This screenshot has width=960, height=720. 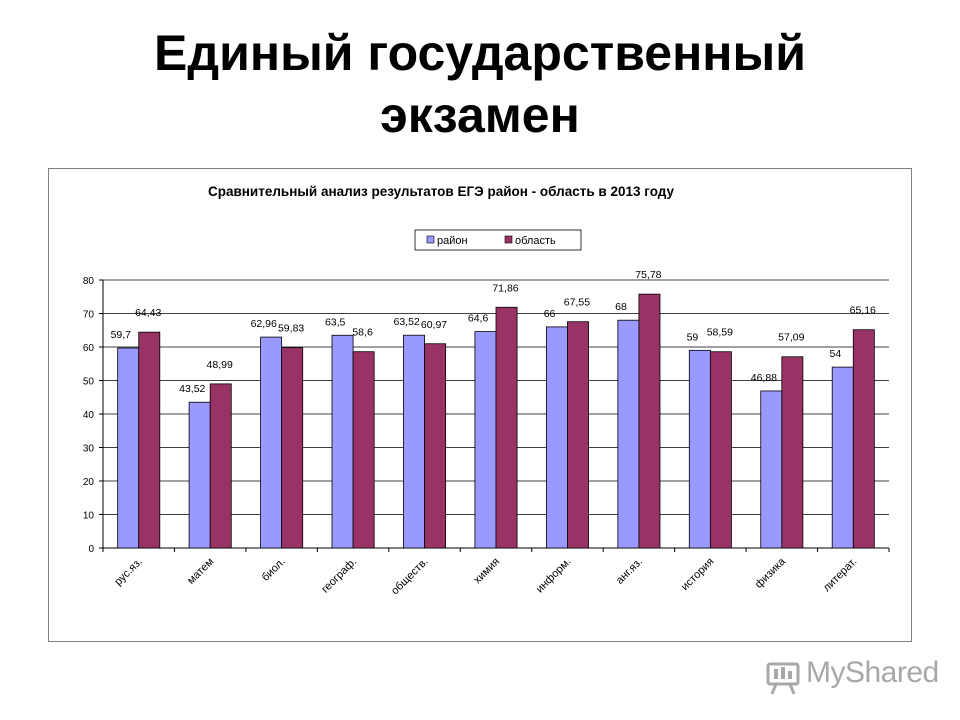 I want to click on y-tick-label: 40, so click(x=89, y=415).